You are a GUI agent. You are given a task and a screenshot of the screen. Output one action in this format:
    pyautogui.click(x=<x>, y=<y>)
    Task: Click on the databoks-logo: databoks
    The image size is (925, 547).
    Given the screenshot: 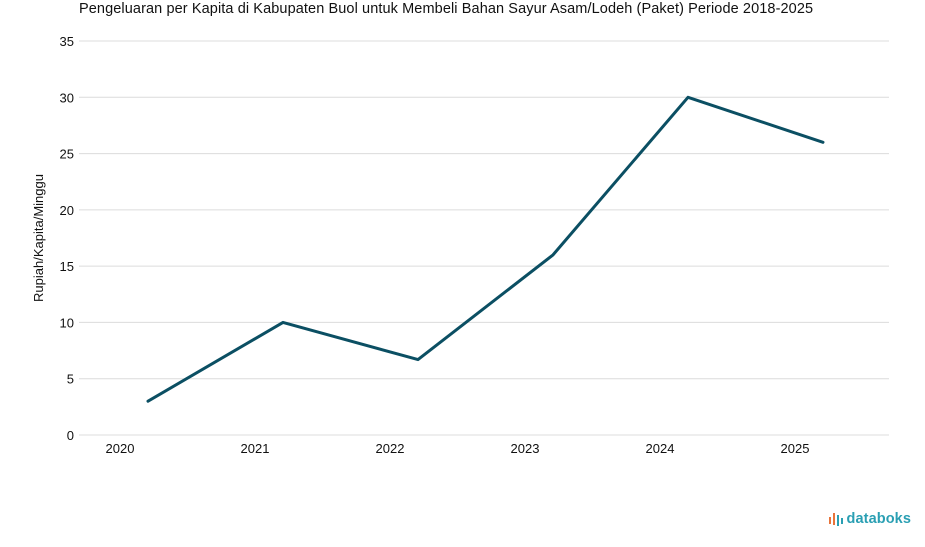 What is the action you would take?
    pyautogui.click(x=869, y=519)
    